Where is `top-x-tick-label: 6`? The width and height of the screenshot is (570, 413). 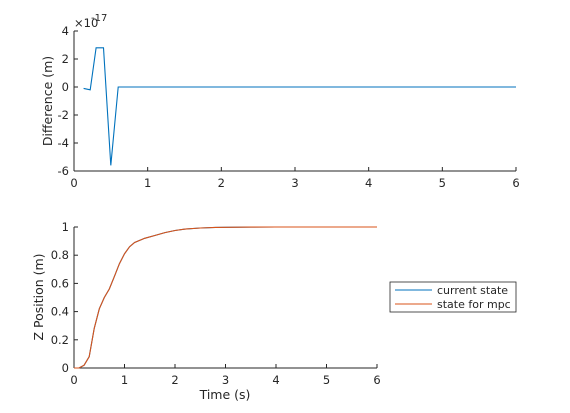 top-x-tick-label: 6 is located at coordinates (515, 183).